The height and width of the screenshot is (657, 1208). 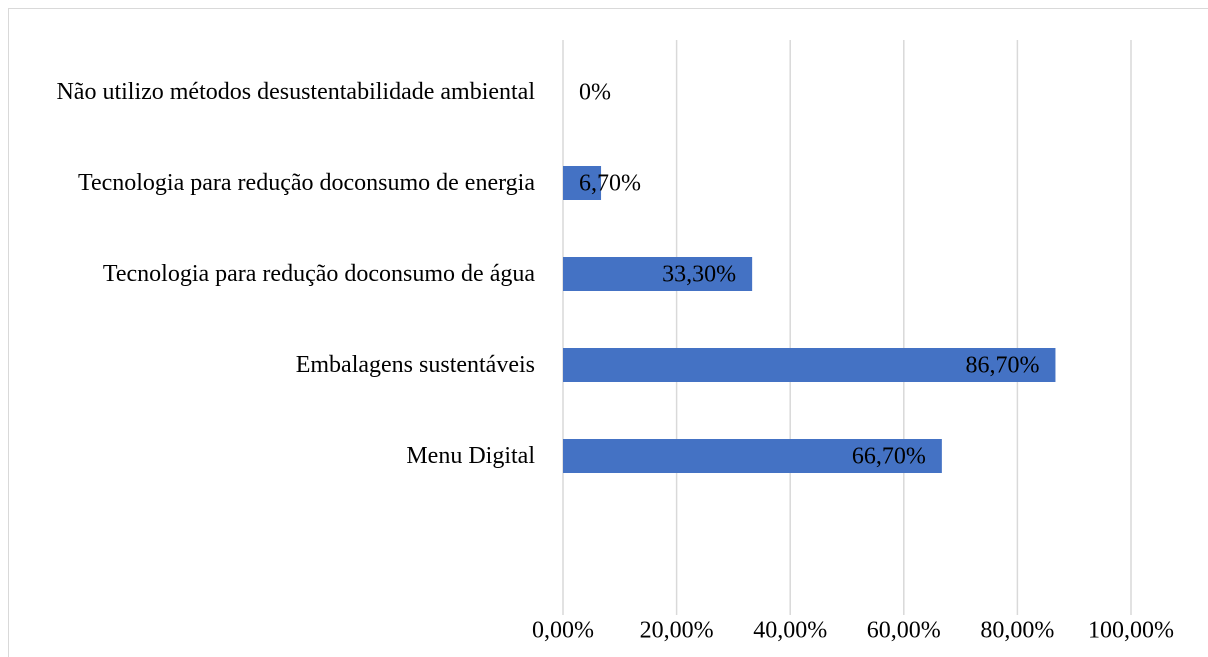 What do you see at coordinates (415, 365) in the screenshot?
I see `category-label: Embalagens sustentáveis` at bounding box center [415, 365].